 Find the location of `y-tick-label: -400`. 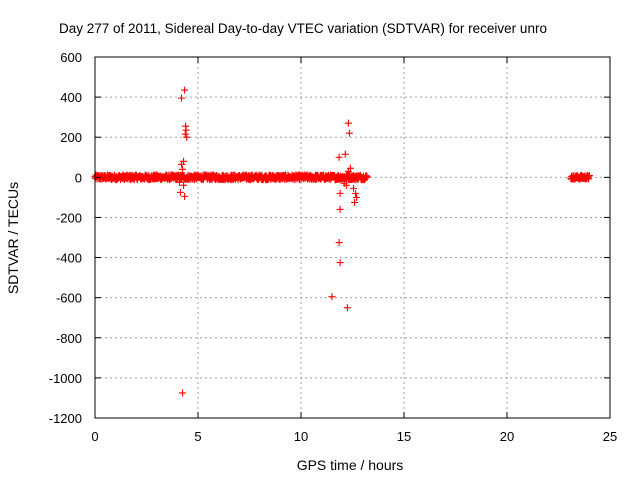

y-tick-label: -400 is located at coordinates (69, 258).